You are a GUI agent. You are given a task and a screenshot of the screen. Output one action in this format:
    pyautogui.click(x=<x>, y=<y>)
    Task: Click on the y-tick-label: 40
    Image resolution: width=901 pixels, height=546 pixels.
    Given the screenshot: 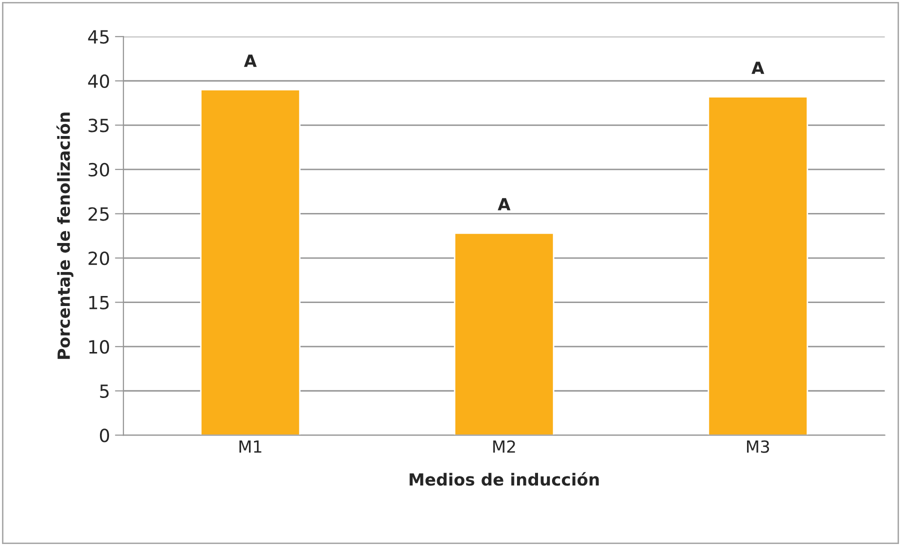 What is the action you would take?
    pyautogui.click(x=99, y=81)
    